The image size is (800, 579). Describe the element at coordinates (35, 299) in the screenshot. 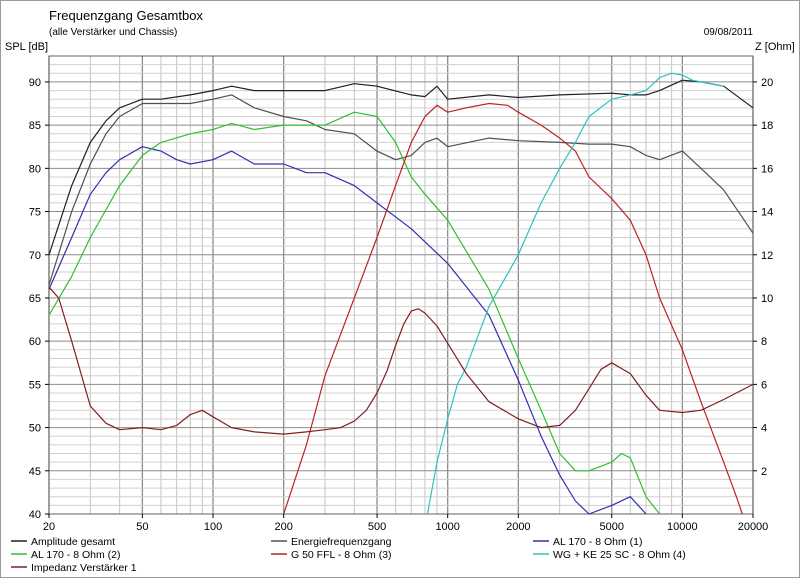

I see `y-left-tick-label: 65` at that location.